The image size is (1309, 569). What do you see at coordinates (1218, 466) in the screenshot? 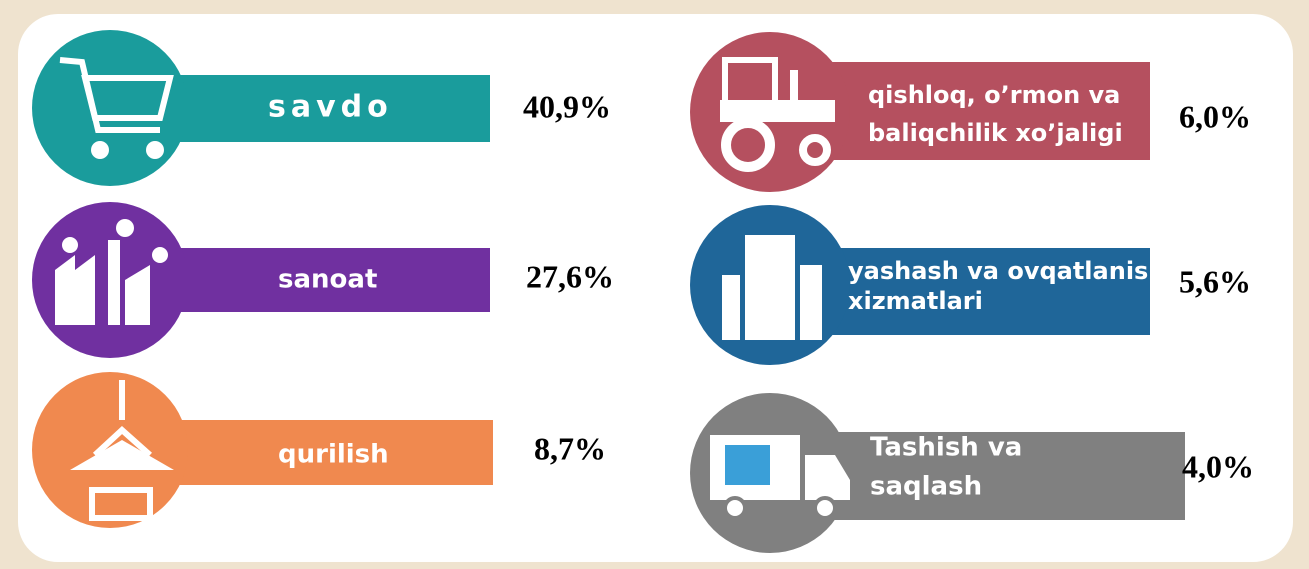
I see `value: 4,0%` at bounding box center [1218, 466].